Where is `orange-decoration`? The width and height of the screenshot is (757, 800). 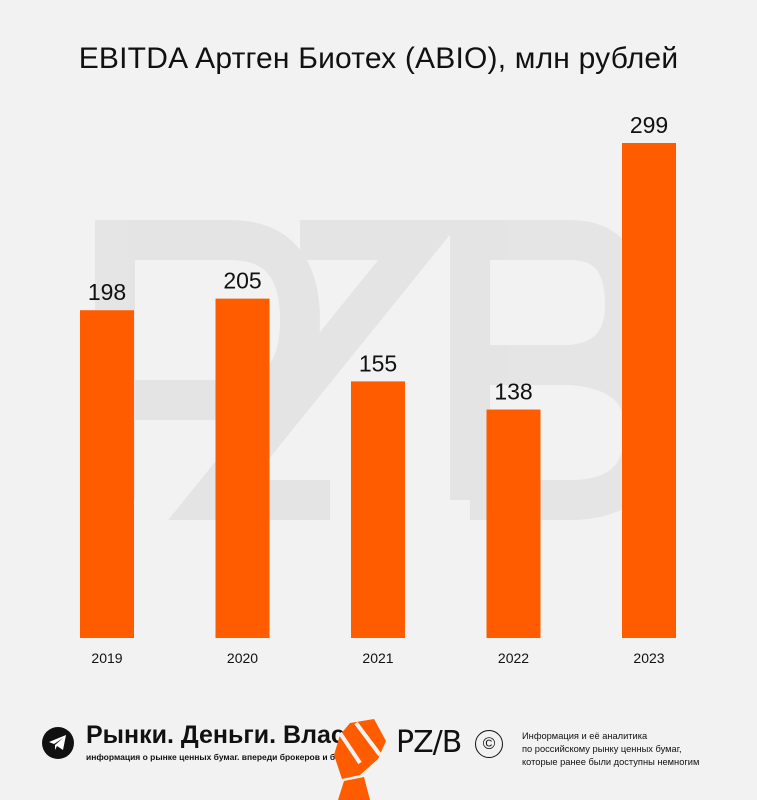
orange-decoration is located at coordinates (360, 759).